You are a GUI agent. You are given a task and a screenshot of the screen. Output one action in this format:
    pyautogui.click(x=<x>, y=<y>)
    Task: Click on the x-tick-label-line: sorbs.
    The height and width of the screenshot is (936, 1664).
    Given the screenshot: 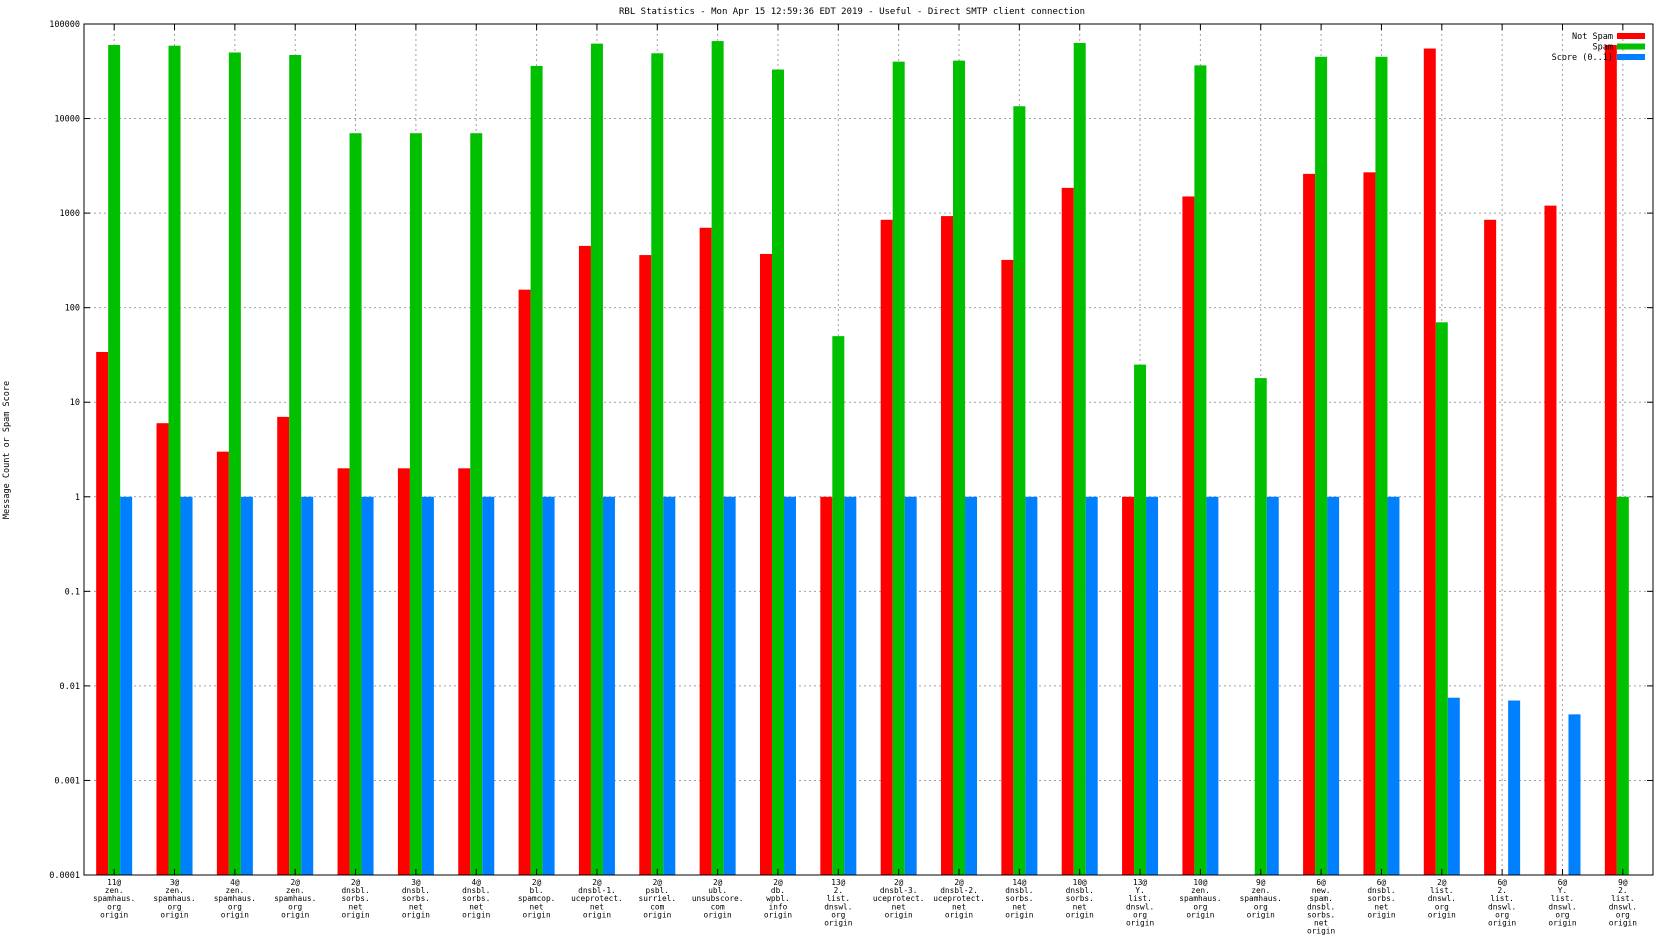 What is the action you would take?
    pyautogui.click(x=1381, y=898)
    